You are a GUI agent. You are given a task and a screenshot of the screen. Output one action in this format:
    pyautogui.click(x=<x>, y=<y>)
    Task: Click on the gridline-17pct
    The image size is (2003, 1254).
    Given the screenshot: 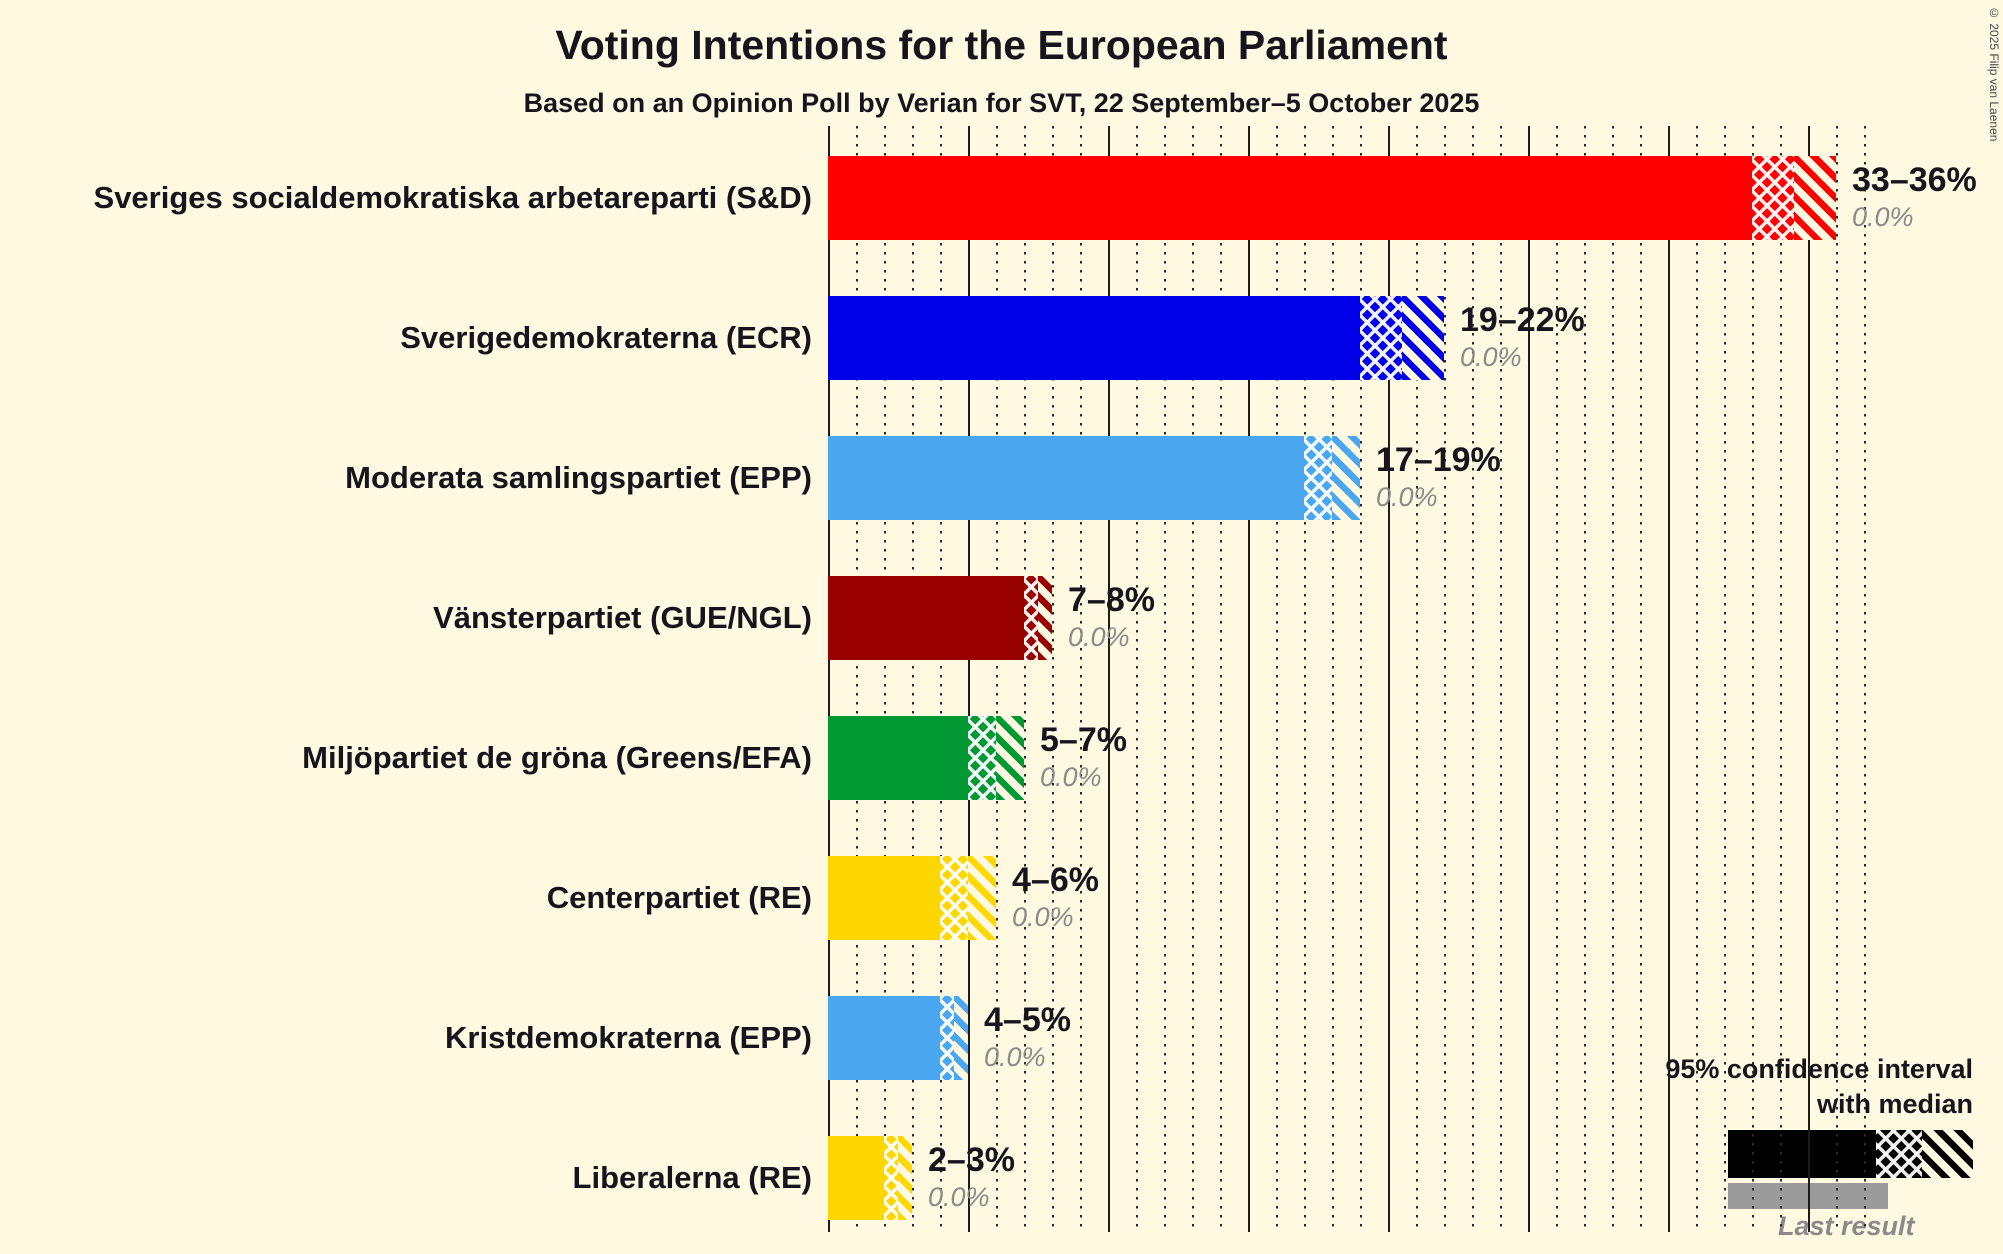 What is the action you would take?
    pyautogui.click(x=1305, y=679)
    